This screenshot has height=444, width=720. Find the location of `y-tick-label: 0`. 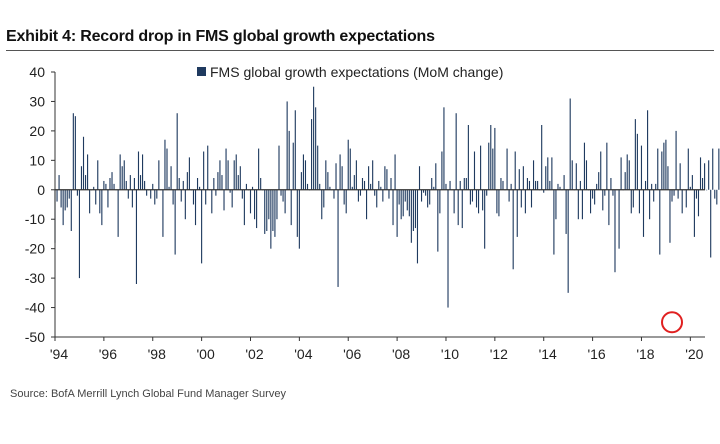

y-tick-label: 0 is located at coordinates (41, 190).